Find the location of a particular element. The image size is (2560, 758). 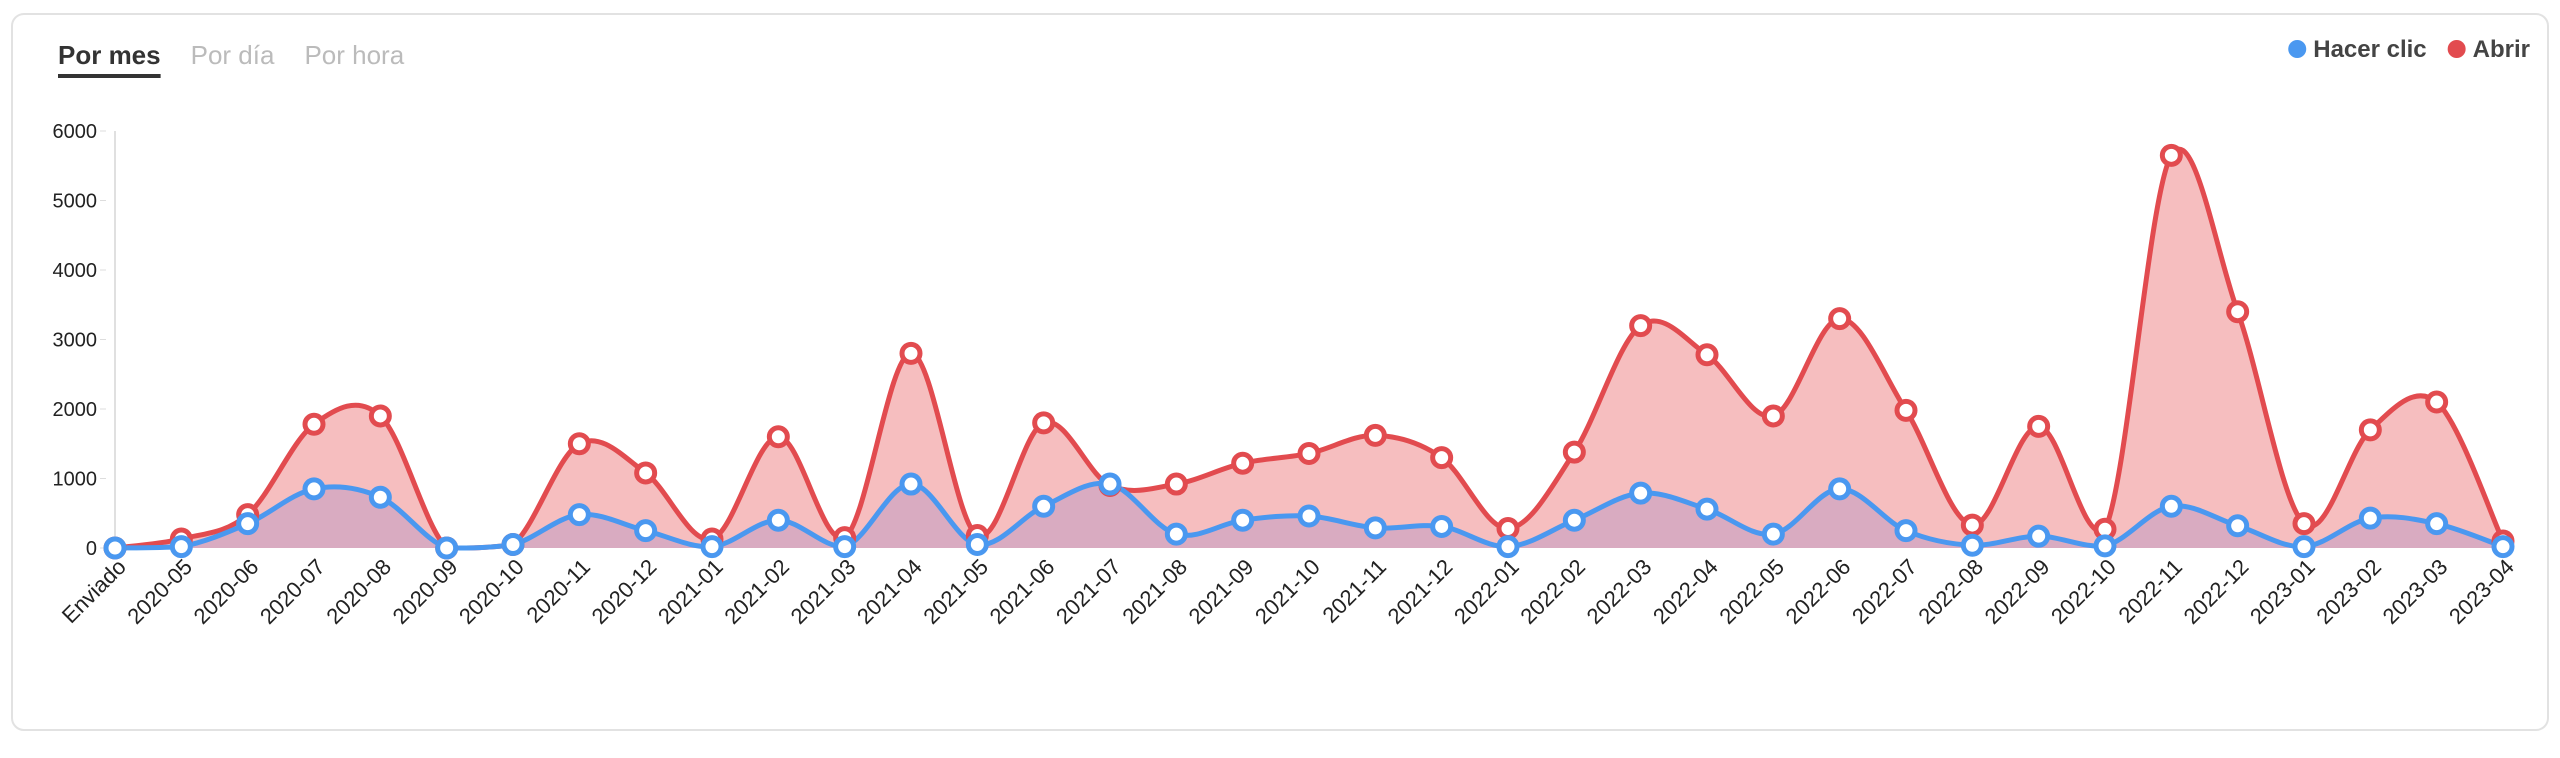

y-tick-label: 3000 is located at coordinates (75, 341).